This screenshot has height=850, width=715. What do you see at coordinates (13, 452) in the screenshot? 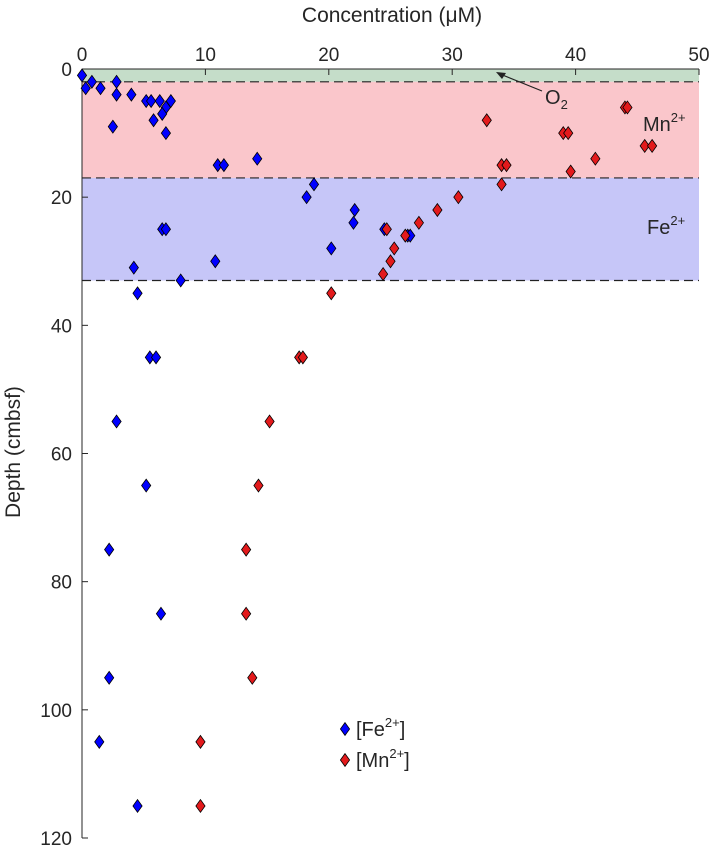
I see `y-axis-title: Depth (cmbsf)` at bounding box center [13, 452].